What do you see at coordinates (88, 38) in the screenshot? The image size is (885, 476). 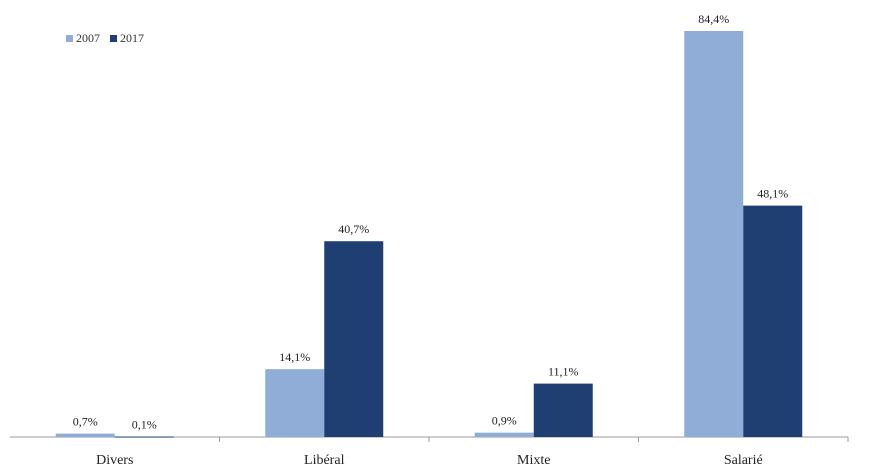 I see `legend-label-2007: 2007` at bounding box center [88, 38].